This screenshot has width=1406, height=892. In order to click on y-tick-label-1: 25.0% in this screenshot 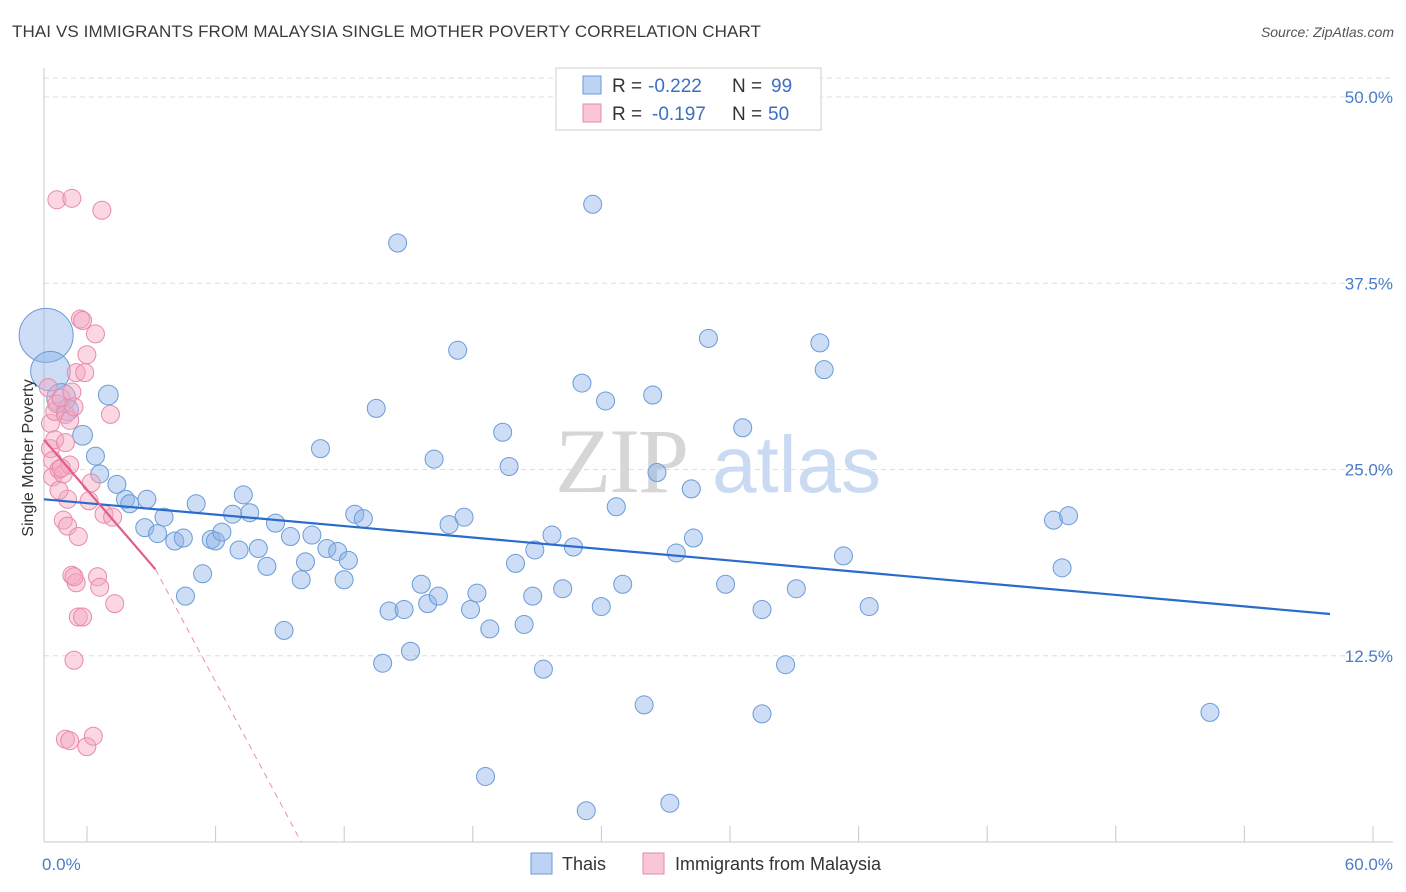, I will do `click(1369, 470)`.